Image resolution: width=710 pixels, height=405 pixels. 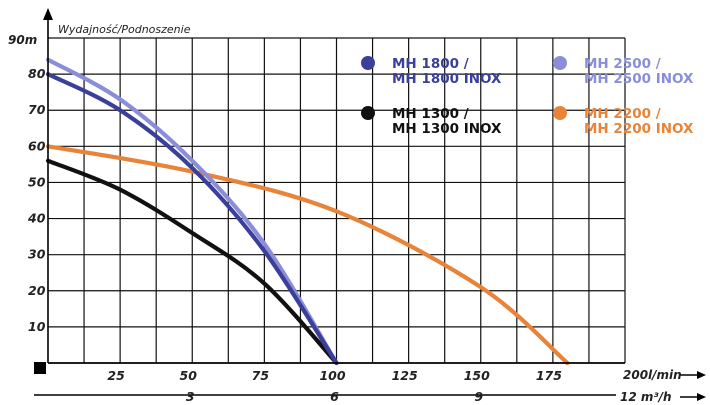 I want to click on y-axis-title: Wydajność/Podnoszenie, so click(x=124, y=29).